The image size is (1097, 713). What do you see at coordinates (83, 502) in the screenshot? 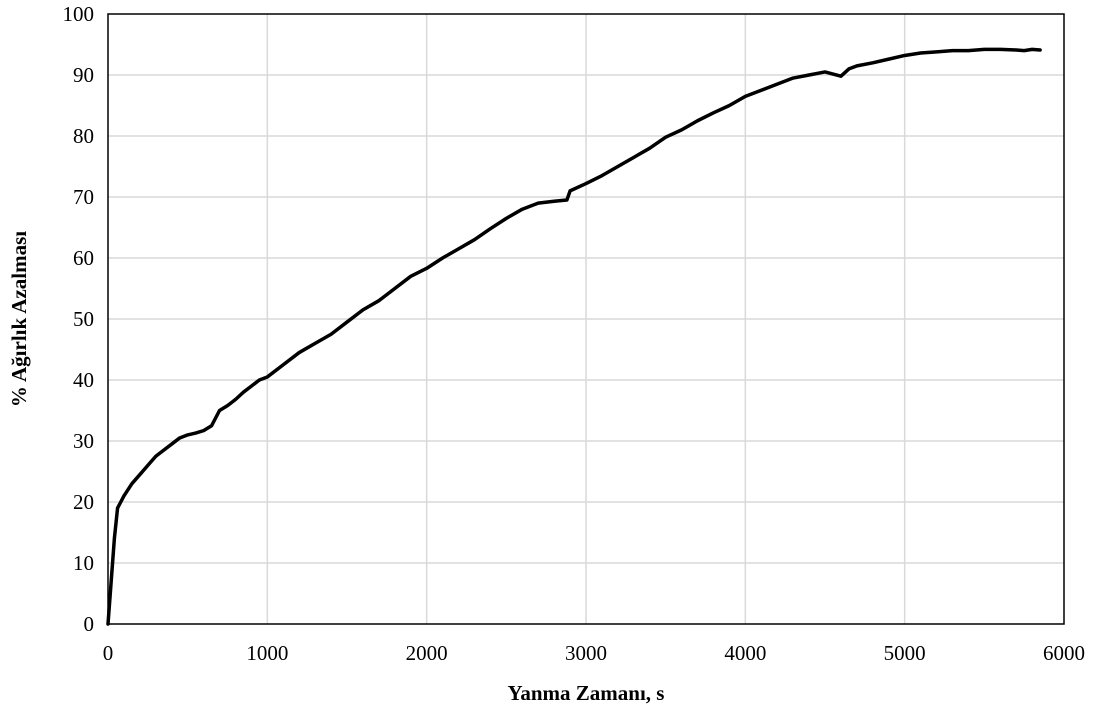
I see `y-tick-label: 20` at bounding box center [83, 502].